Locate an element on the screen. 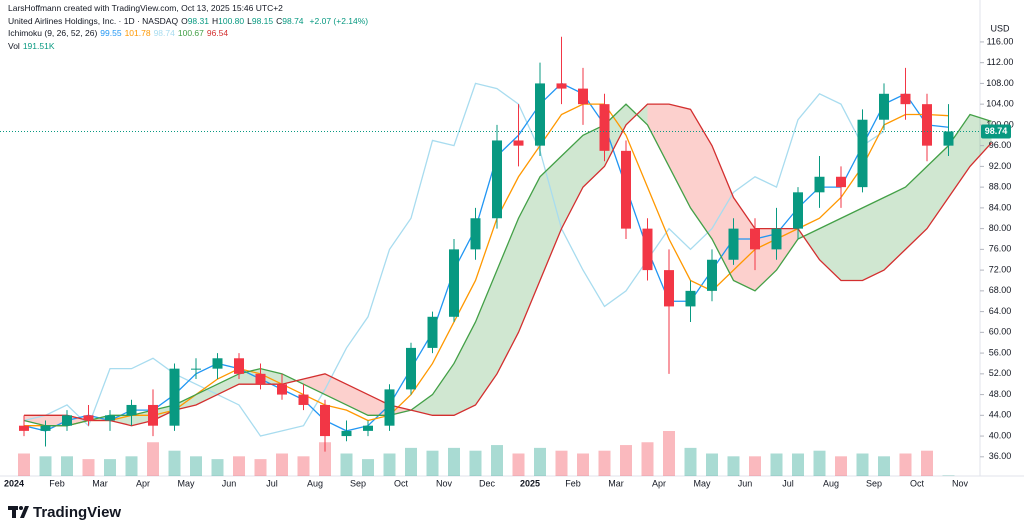 The height and width of the screenshot is (532, 1024). quote-label: H is located at coordinates (215, 20).